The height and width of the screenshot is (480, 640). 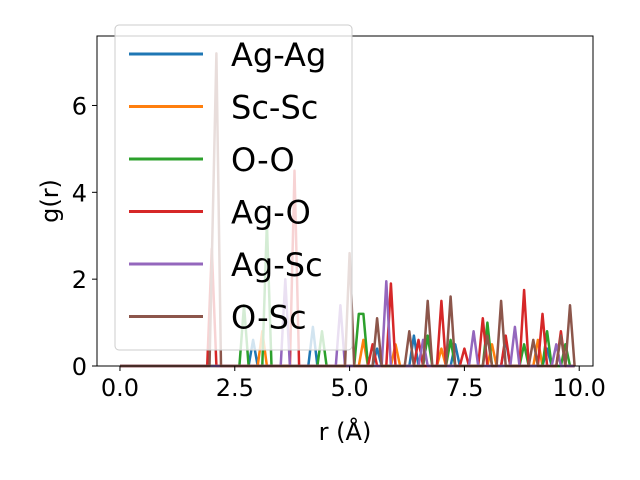 What do you see at coordinates (235, 388) in the screenshot?
I see `x-tick-label: 2.5` at bounding box center [235, 388].